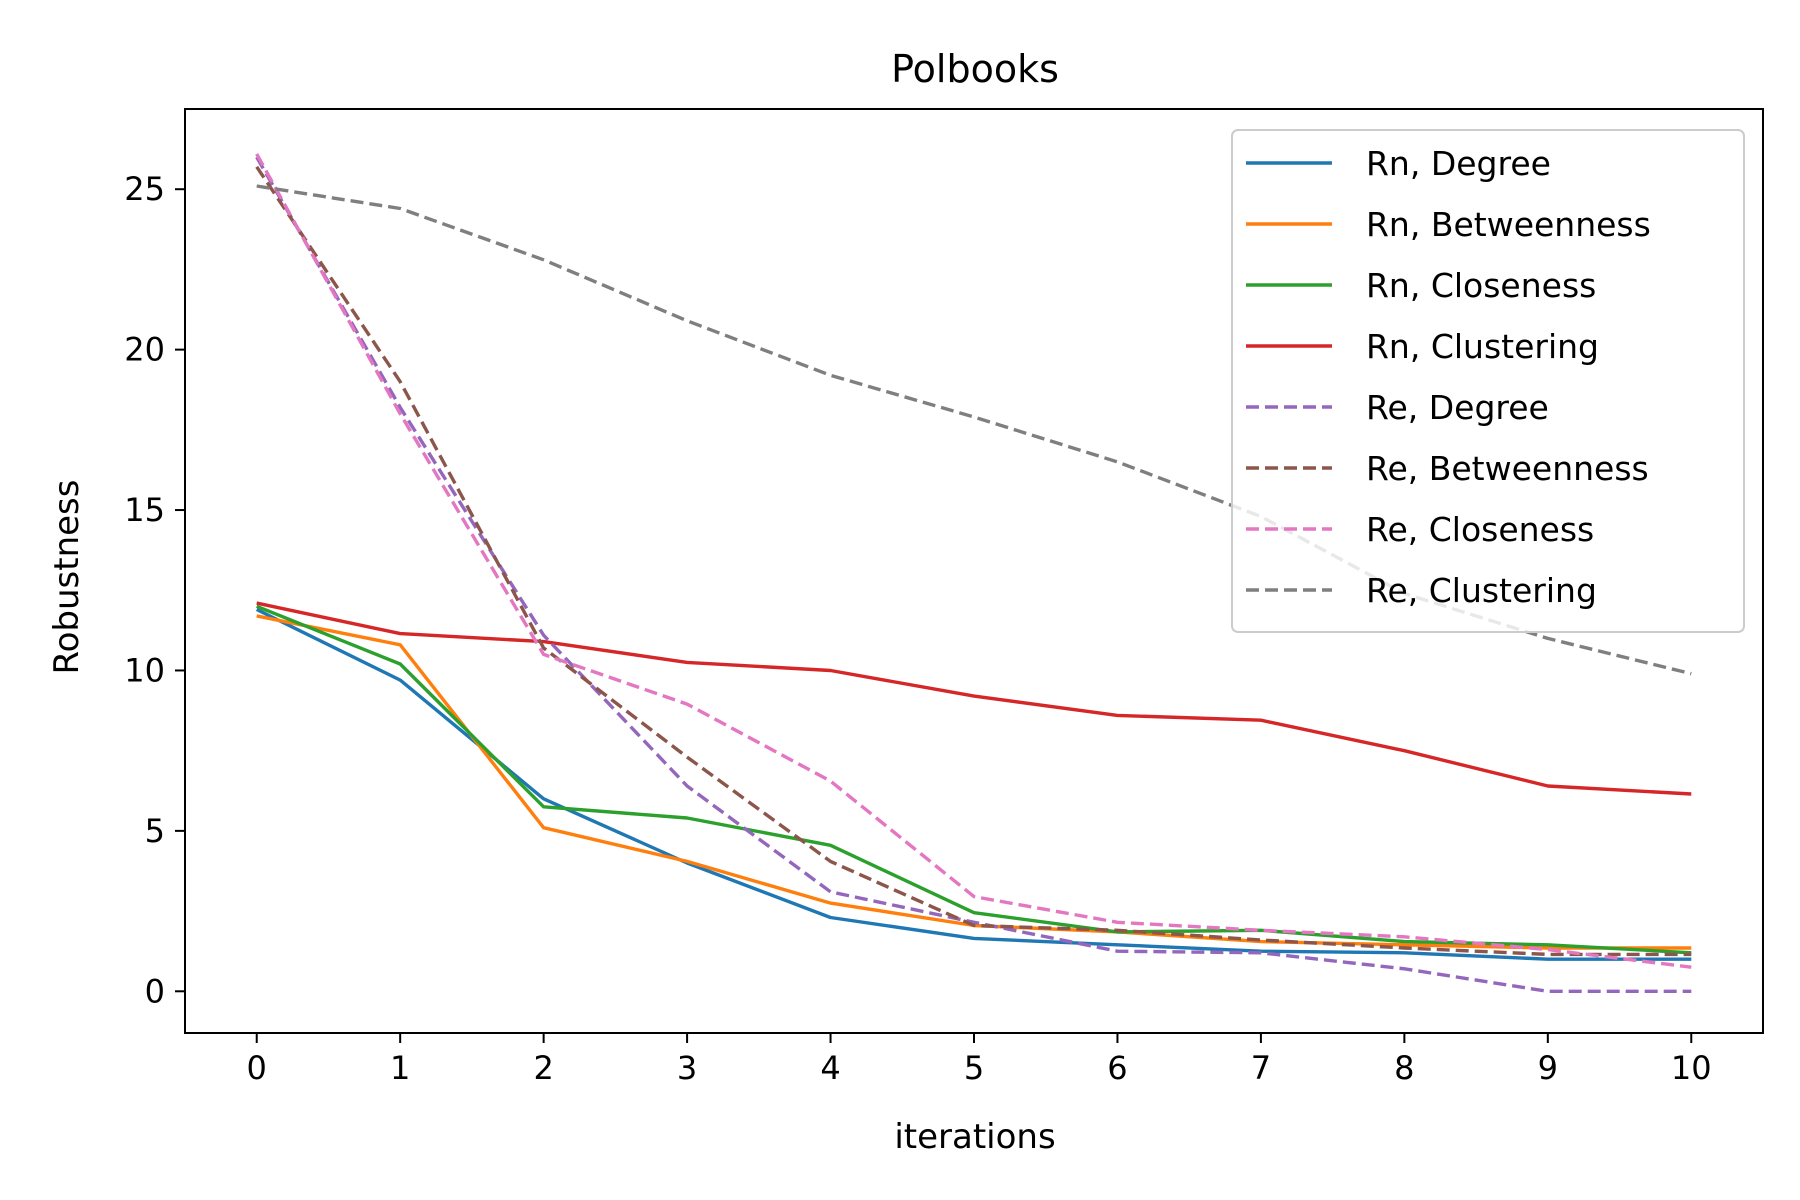 The image size is (1800, 1200). Describe the element at coordinates (1691, 1068) in the screenshot. I see `x-tick-label: 10` at that location.